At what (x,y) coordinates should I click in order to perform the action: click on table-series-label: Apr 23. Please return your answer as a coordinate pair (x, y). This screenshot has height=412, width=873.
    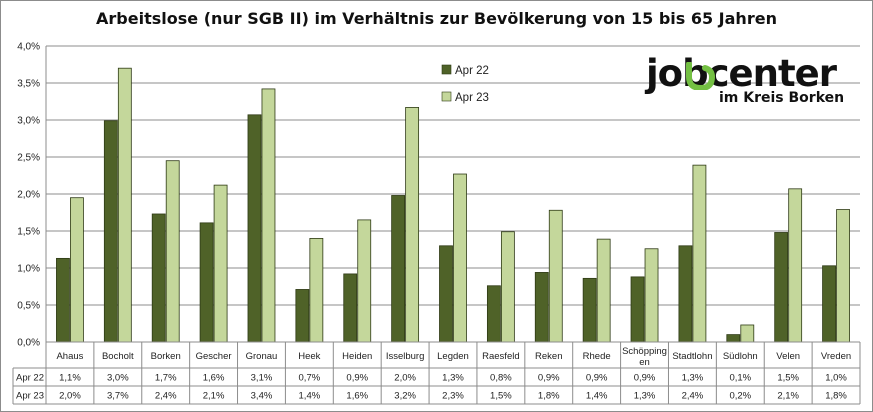
    Looking at the image, I should click on (30, 396).